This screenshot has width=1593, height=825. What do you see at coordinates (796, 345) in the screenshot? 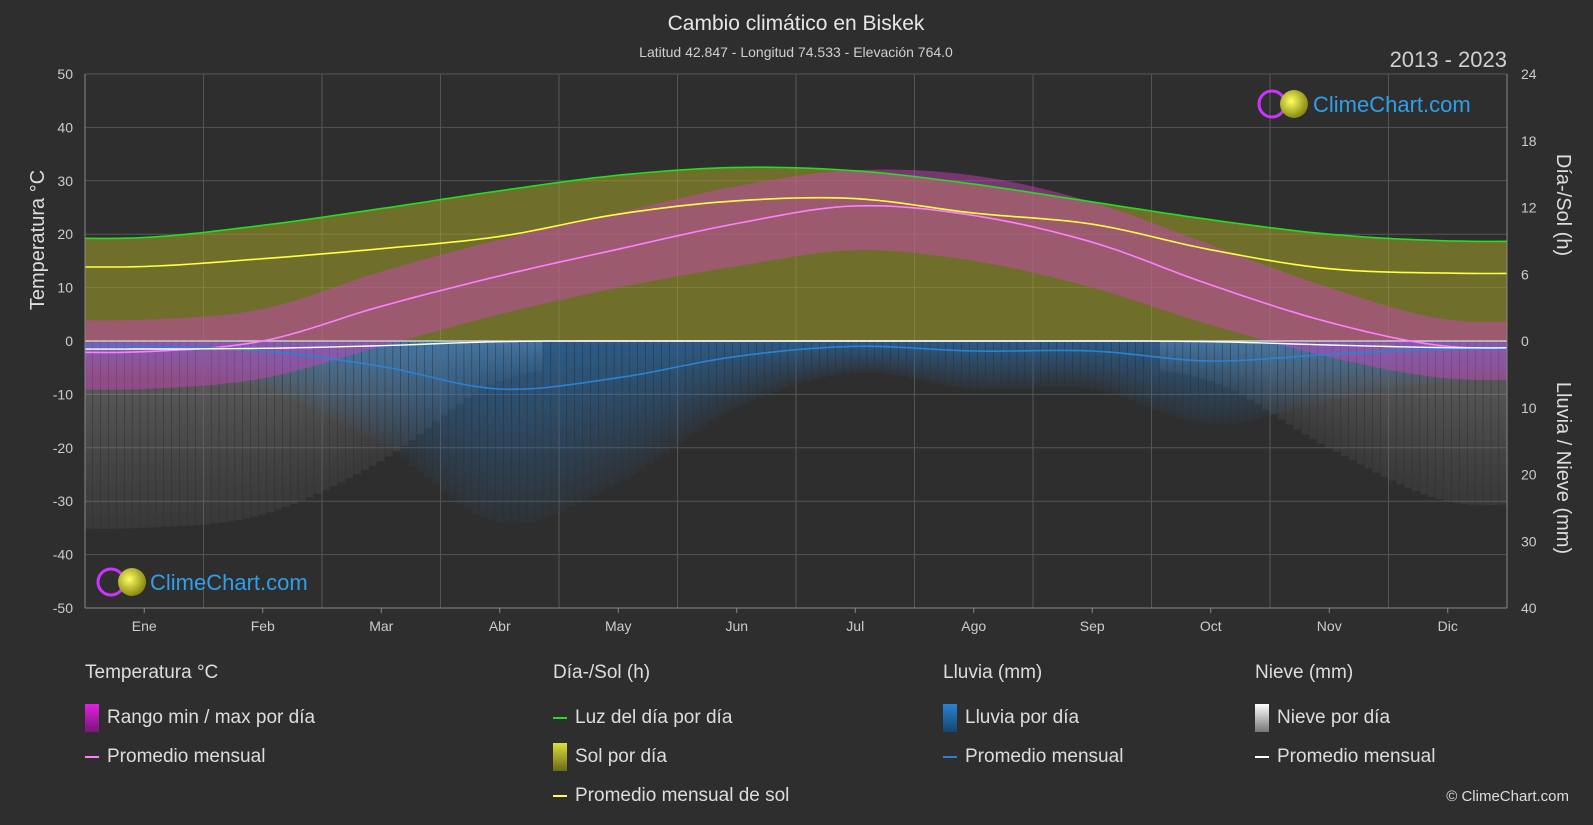
I see `snow-avg-line` at bounding box center [796, 345].